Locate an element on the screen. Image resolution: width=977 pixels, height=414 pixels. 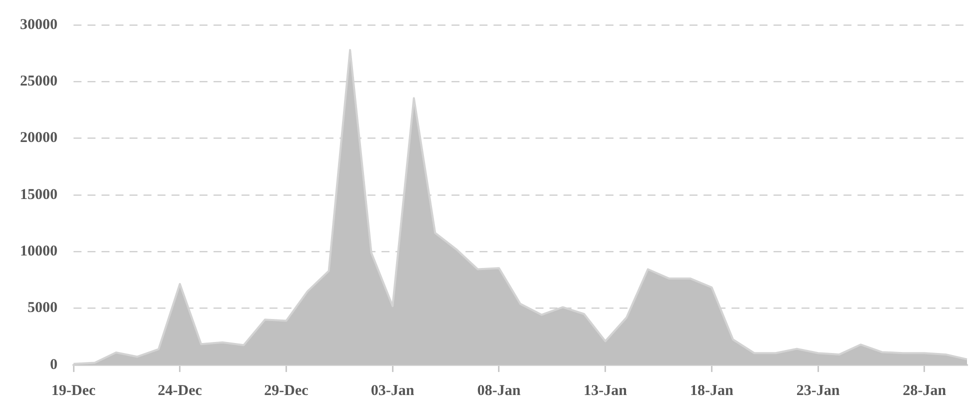
x-tick-label: 29-Dec is located at coordinates (286, 390).